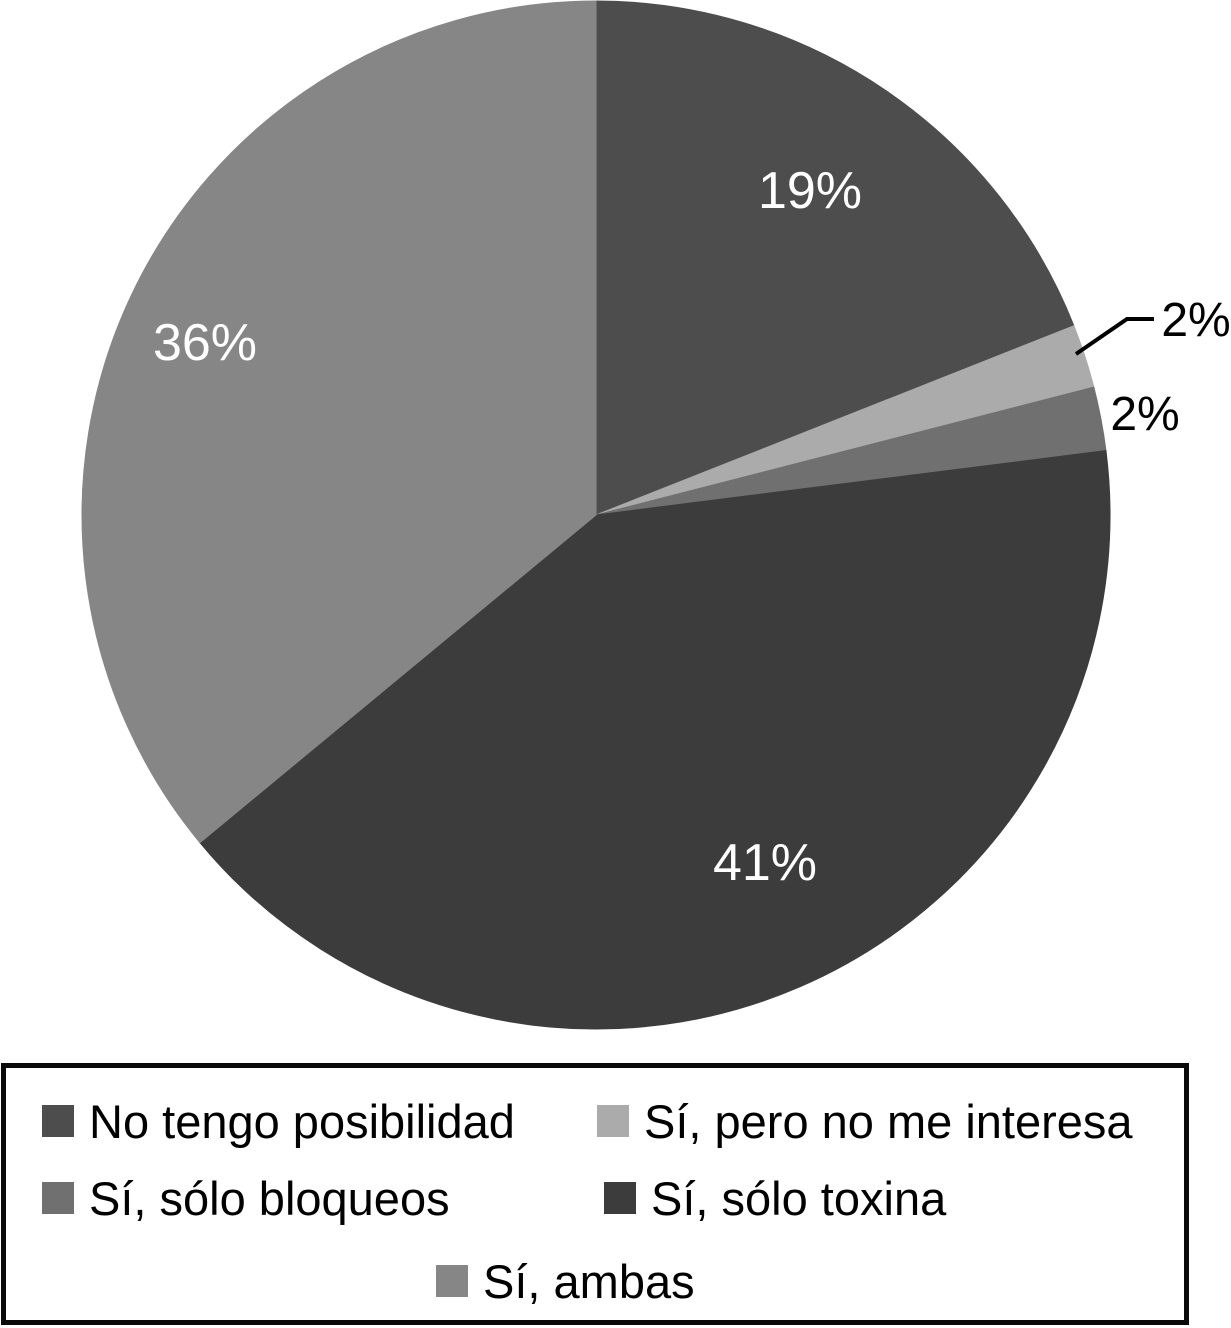 The image size is (1231, 1328). I want to click on legend-label-si-ambas: Sí, ambas, so click(589, 1281).